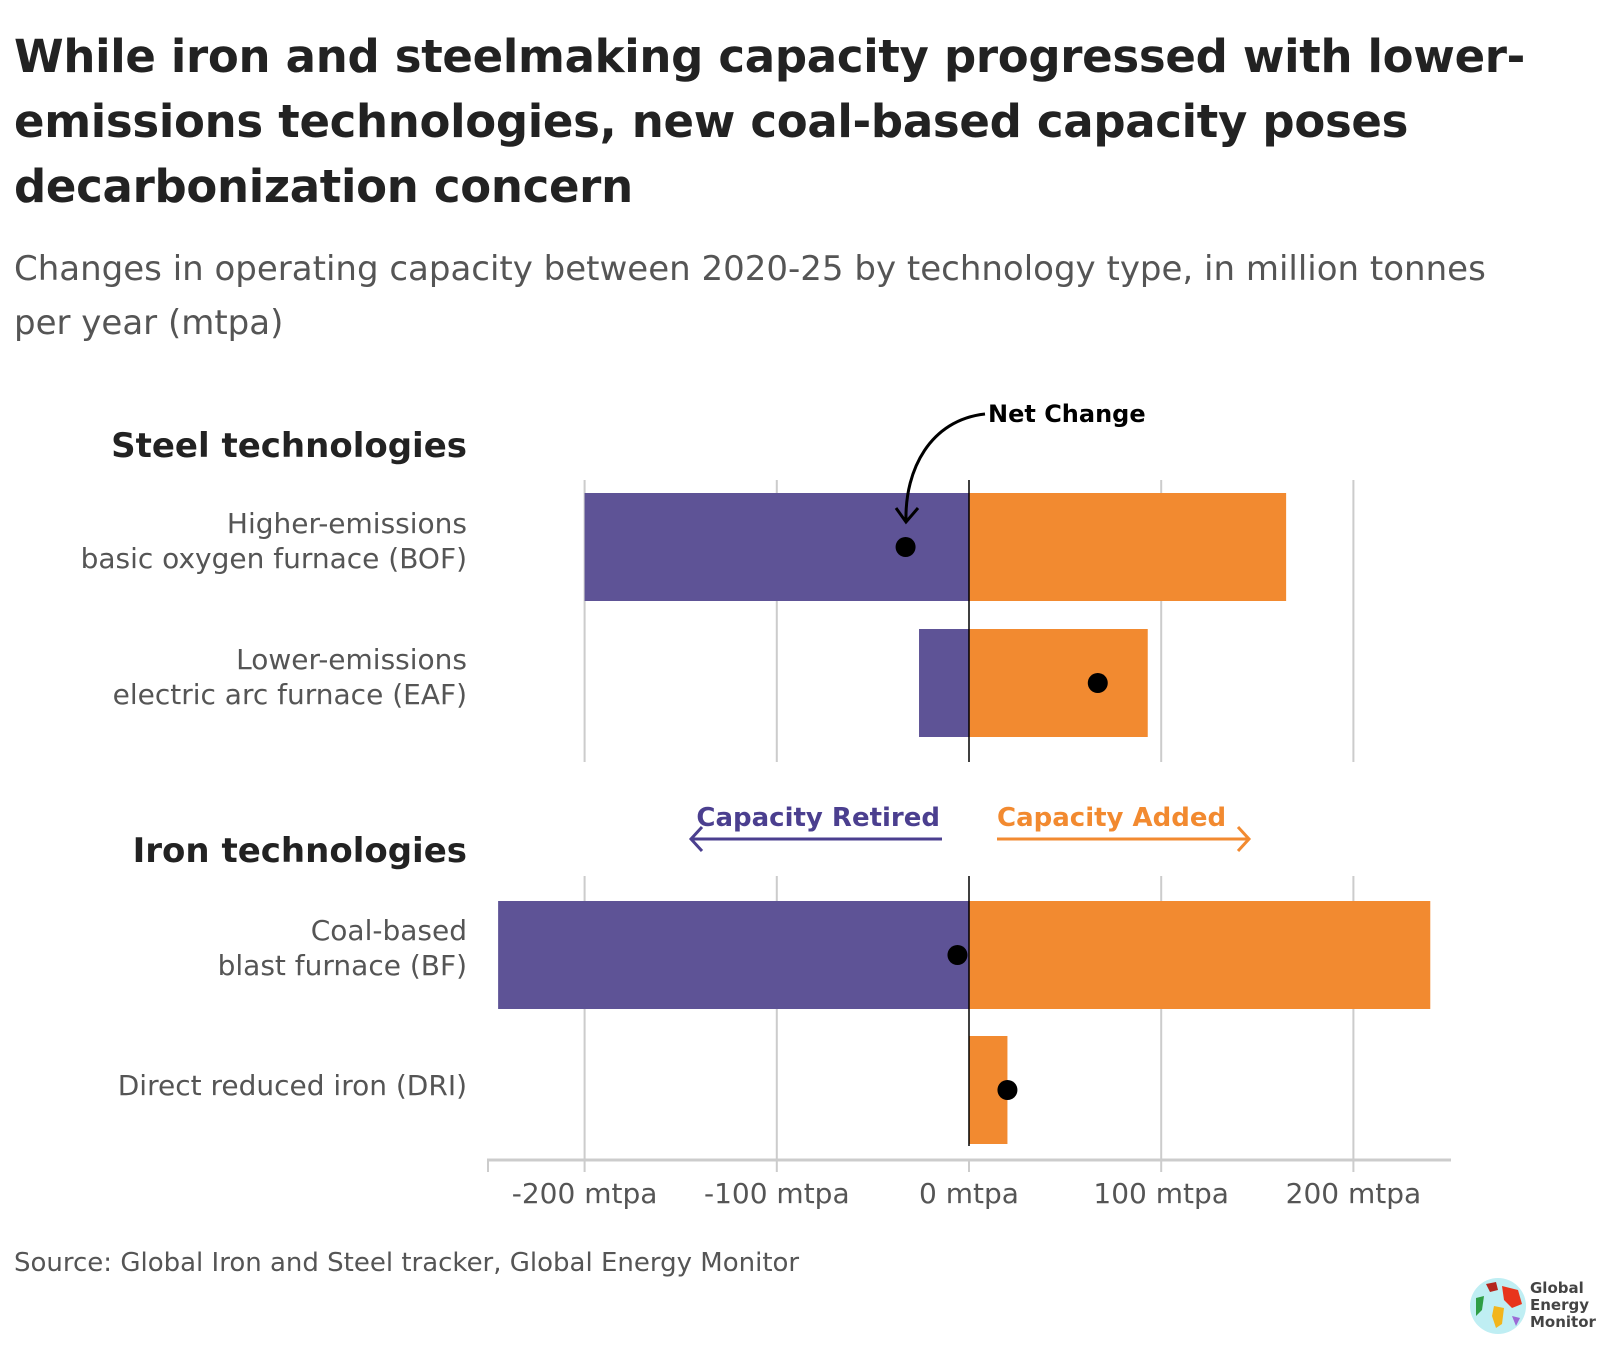  I want to click on globe-icon, so click(1498, 1306).